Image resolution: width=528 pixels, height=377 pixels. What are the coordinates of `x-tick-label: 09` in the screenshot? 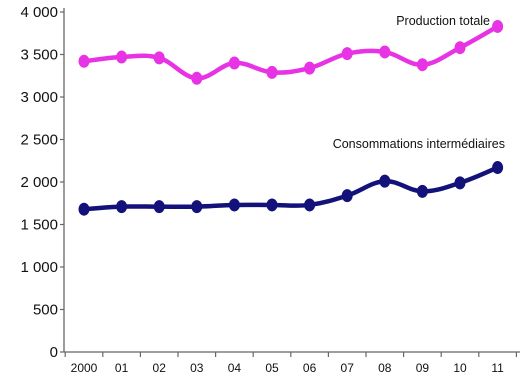 It's located at (423, 368).